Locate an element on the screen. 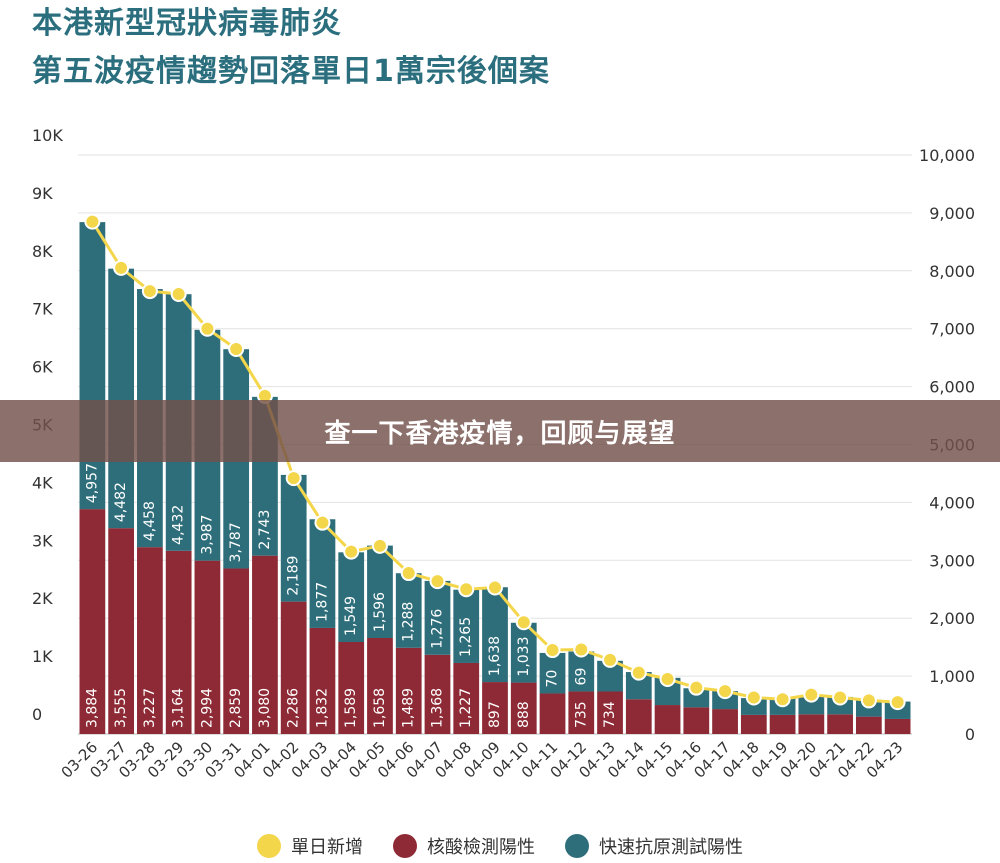 The height and width of the screenshot is (863, 1000). bar-label-pcr: 1,589 is located at coordinates (351, 708).